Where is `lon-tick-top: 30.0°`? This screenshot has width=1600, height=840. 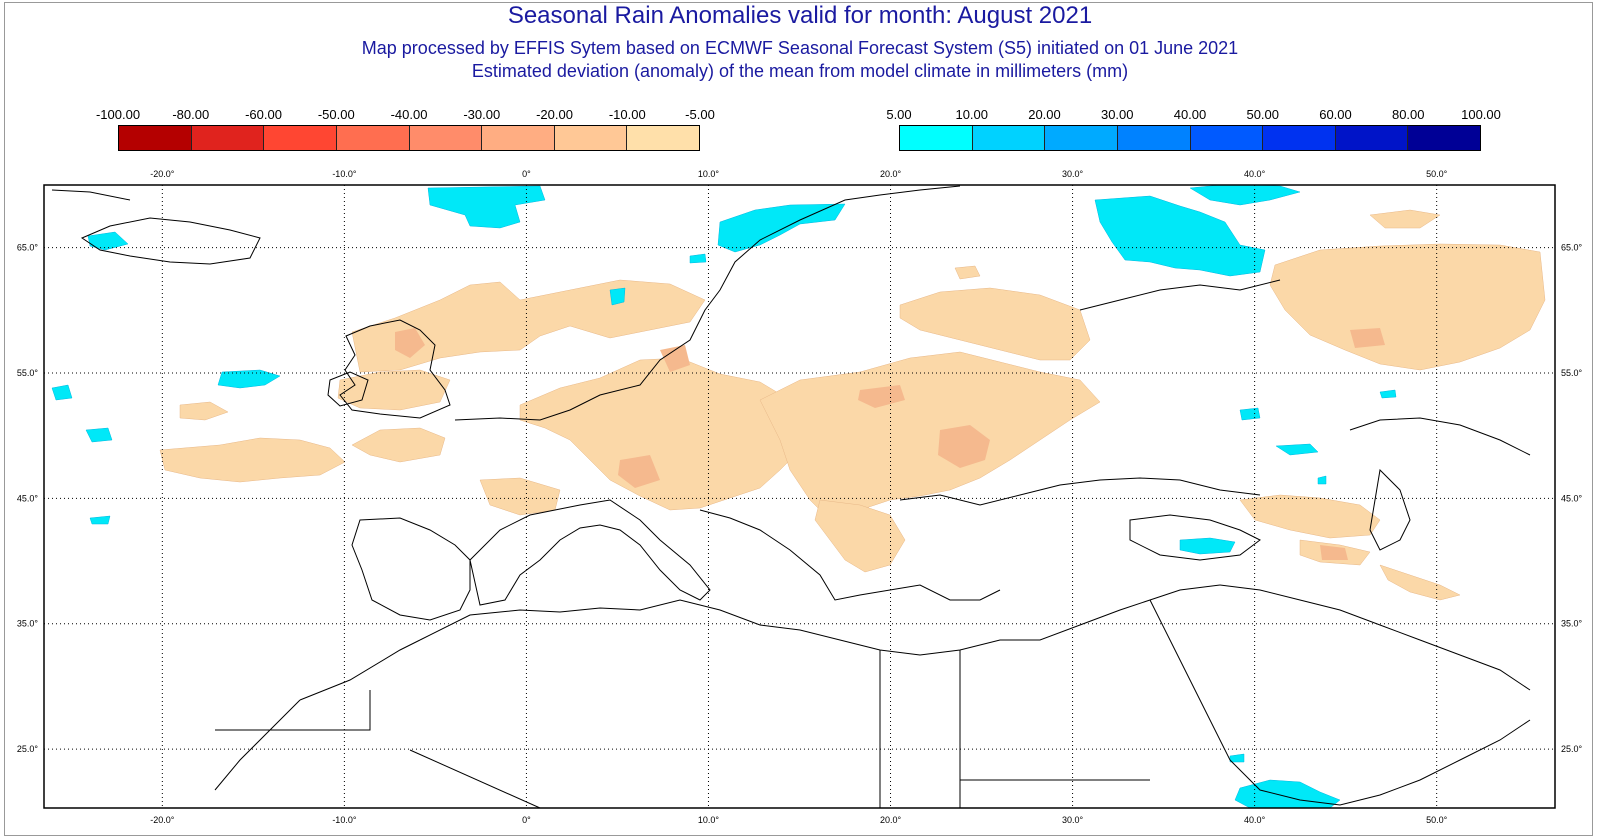
lon-tick-top: 30.0° is located at coordinates (1073, 174).